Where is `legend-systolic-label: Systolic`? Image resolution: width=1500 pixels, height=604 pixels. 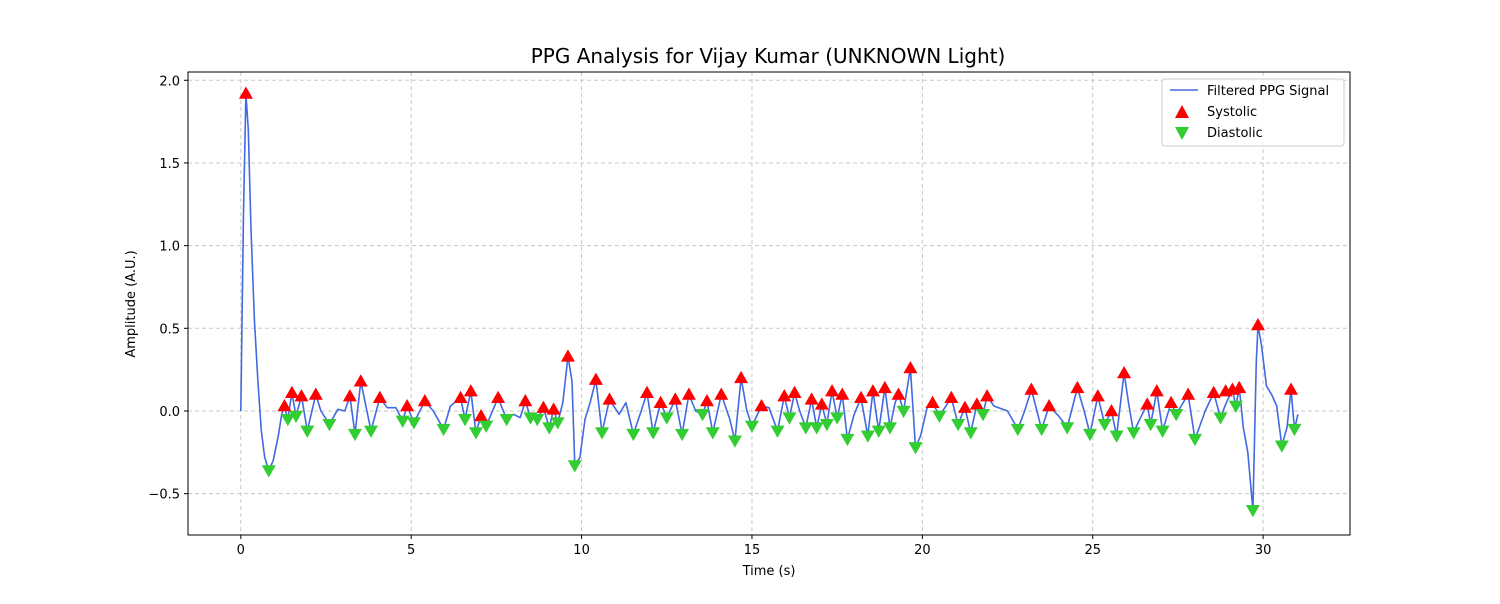 legend-systolic-label: Systolic is located at coordinates (1232, 112).